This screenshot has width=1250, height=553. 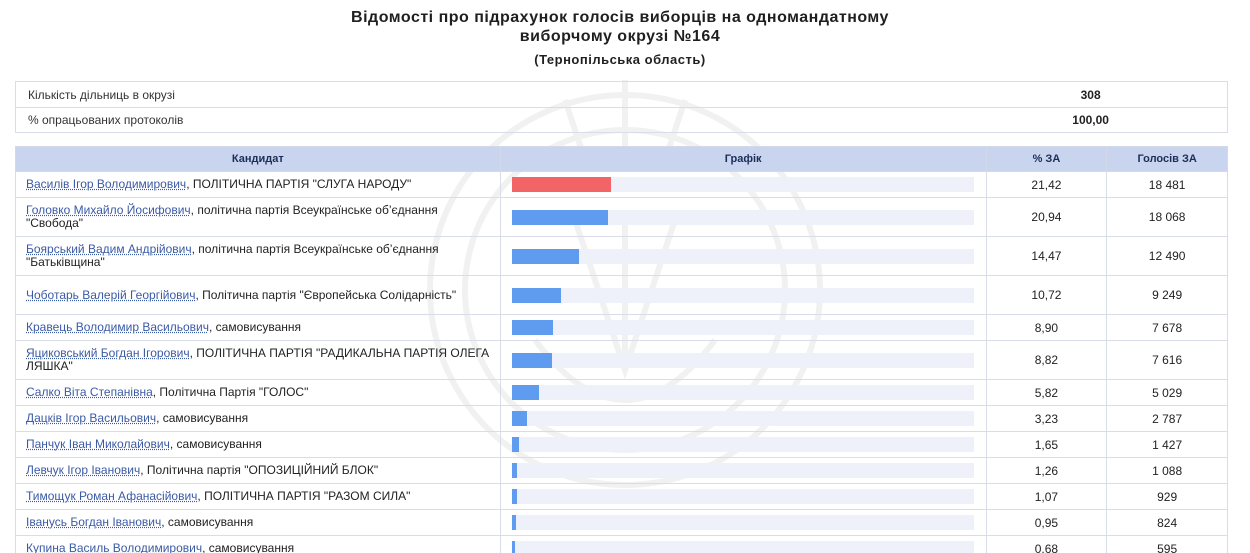 What do you see at coordinates (91, 418) in the screenshot?
I see `candidate-name-link: Дацків Ігор Васильович` at bounding box center [91, 418].